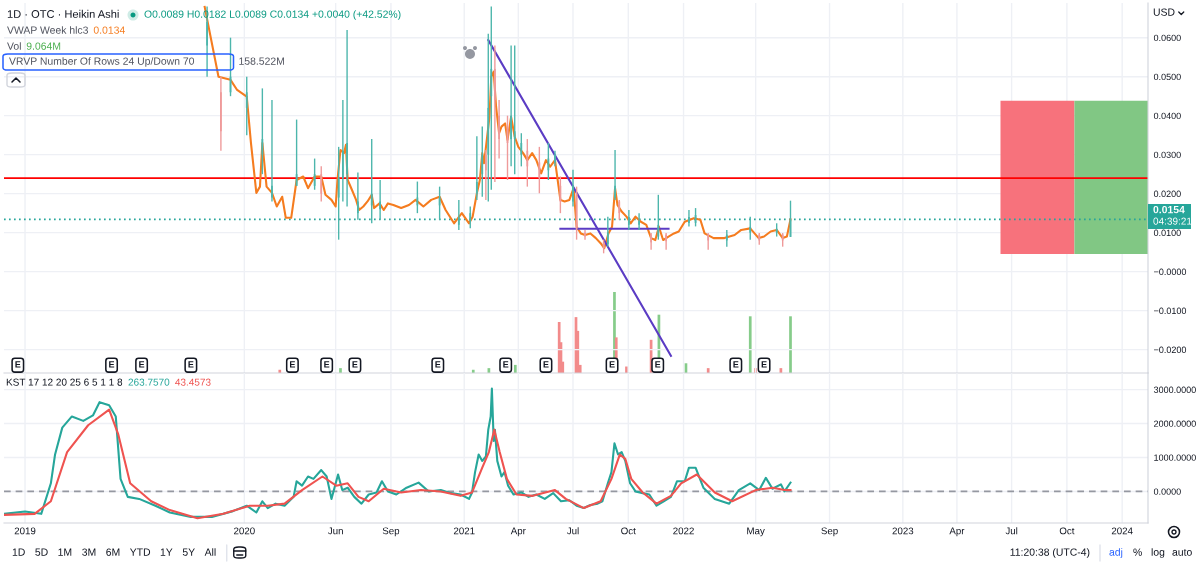  Describe the element at coordinates (47, 30) in the screenshot. I see `text: VWAP Week hlc3` at that location.